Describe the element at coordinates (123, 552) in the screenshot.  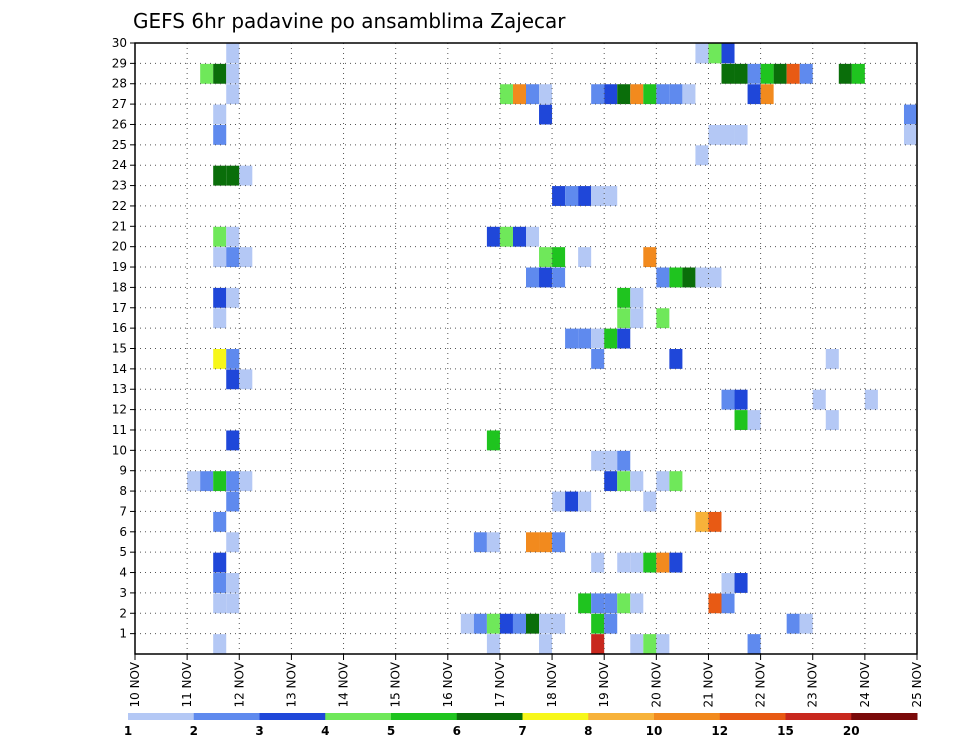
I see `y-tick-label: 5` at that location.